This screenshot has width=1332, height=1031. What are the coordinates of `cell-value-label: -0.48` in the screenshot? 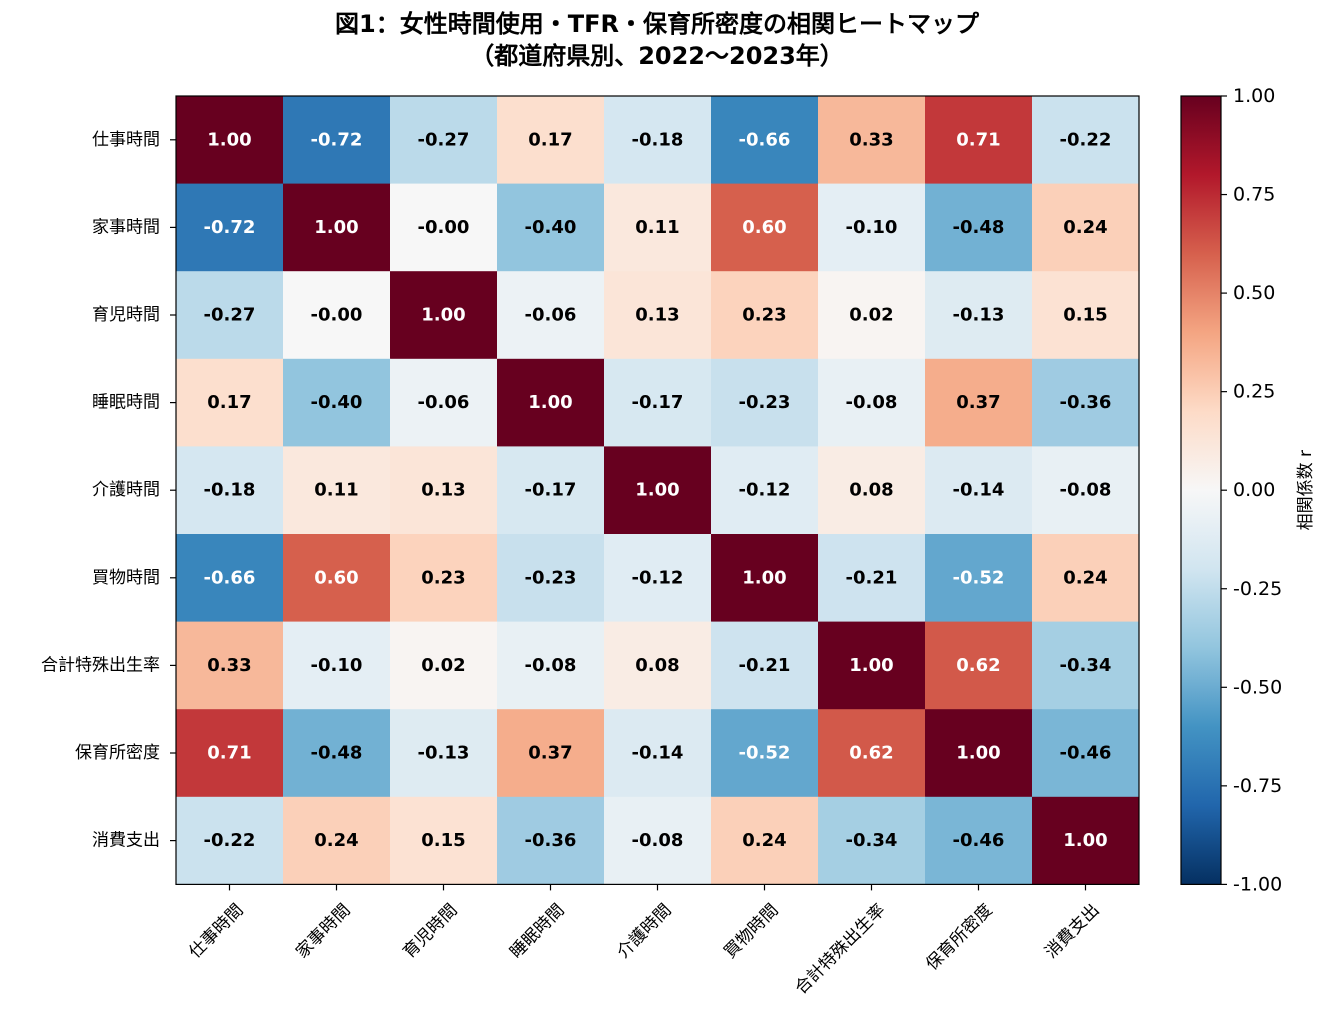 It's located at (337, 753).